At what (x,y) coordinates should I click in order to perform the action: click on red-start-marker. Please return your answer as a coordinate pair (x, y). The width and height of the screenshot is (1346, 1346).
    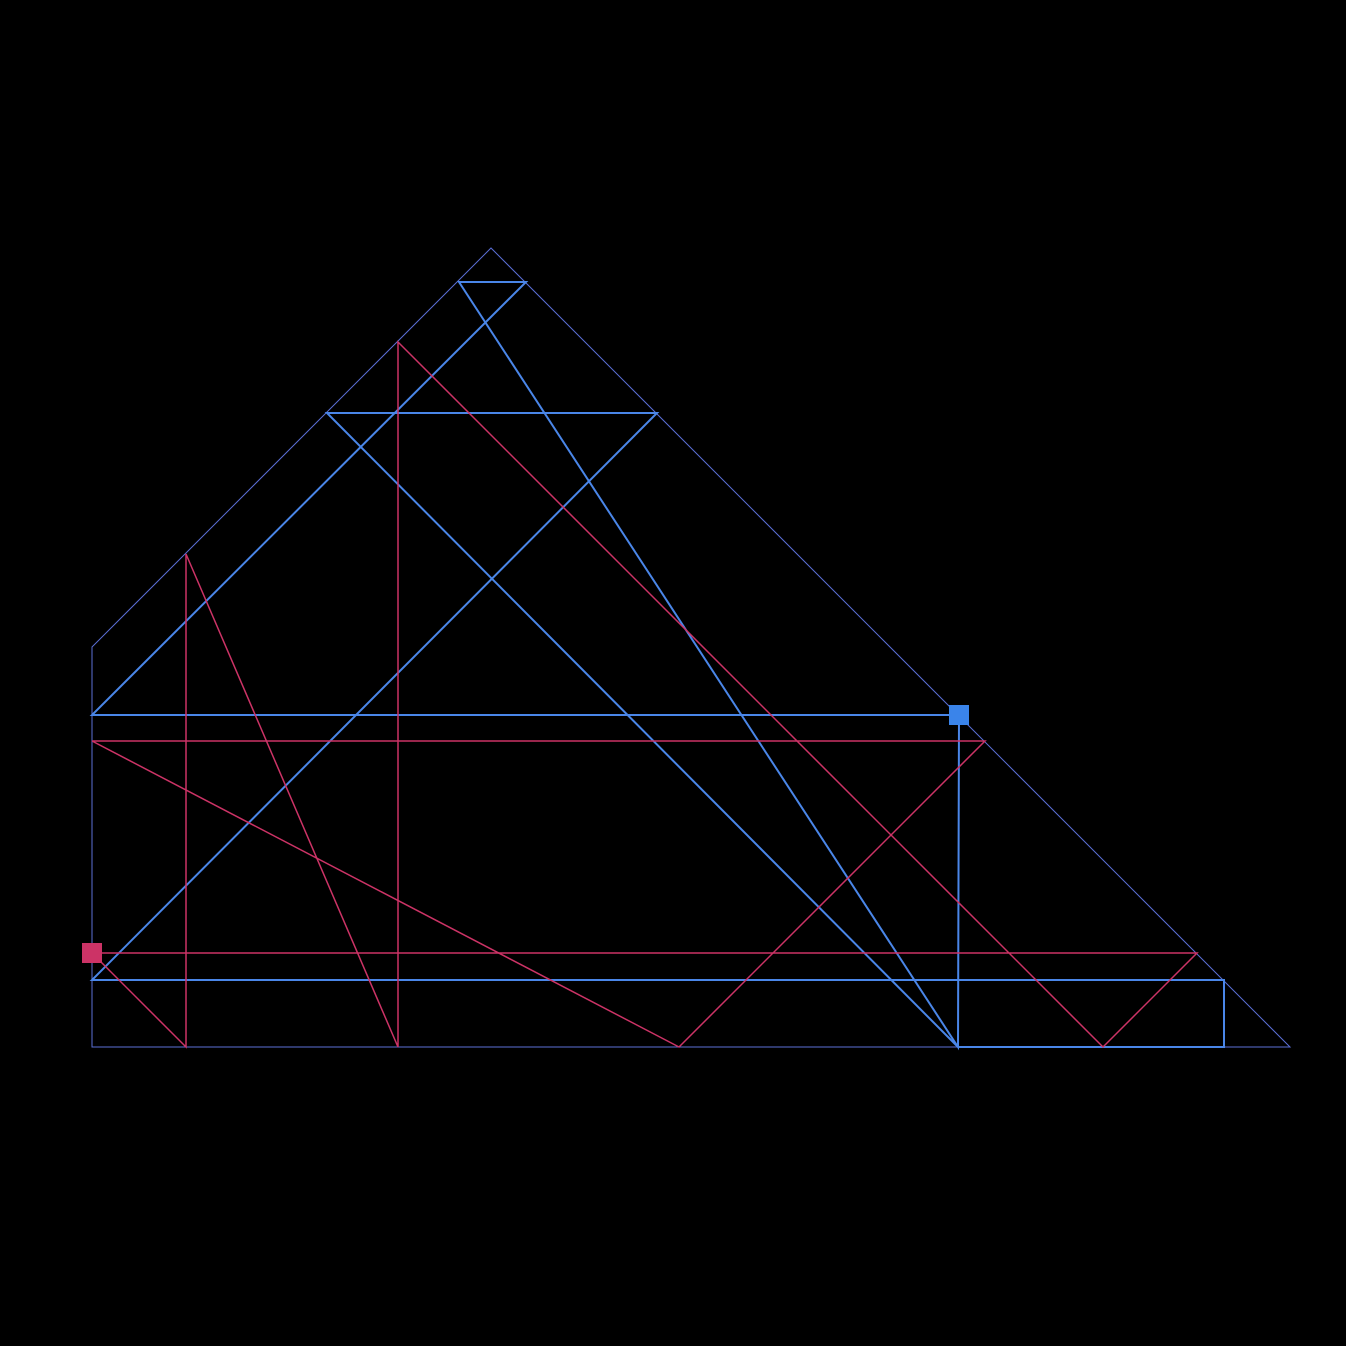
    Looking at the image, I should click on (92, 953).